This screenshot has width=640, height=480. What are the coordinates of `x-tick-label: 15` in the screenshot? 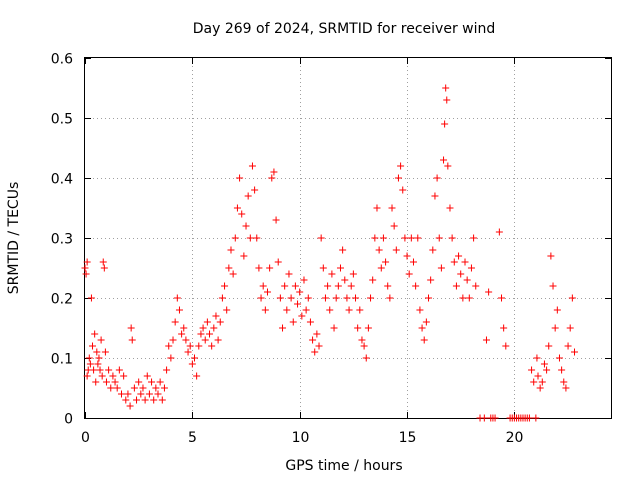 It's located at (408, 438).